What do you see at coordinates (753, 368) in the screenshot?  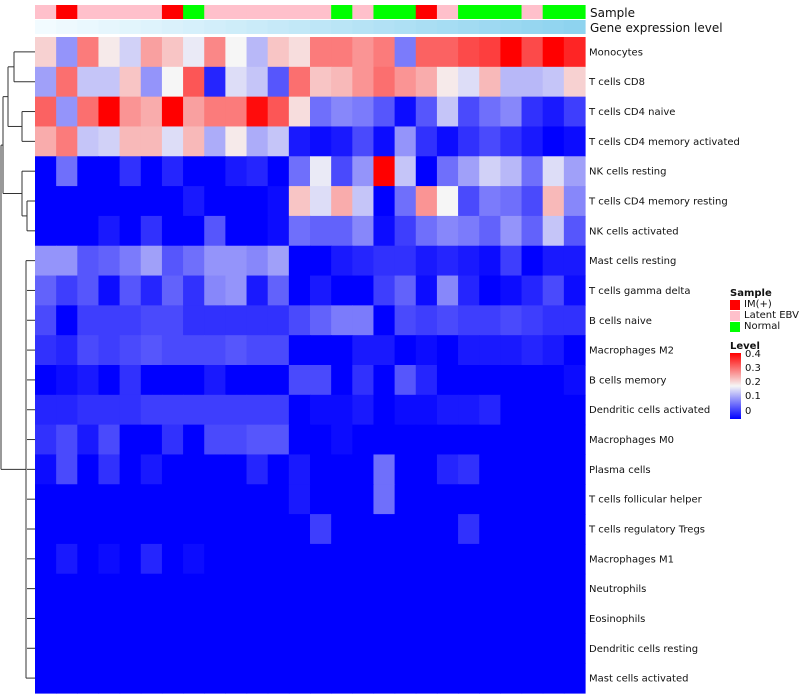 I see `level-tick-1: 0.3` at bounding box center [753, 368].